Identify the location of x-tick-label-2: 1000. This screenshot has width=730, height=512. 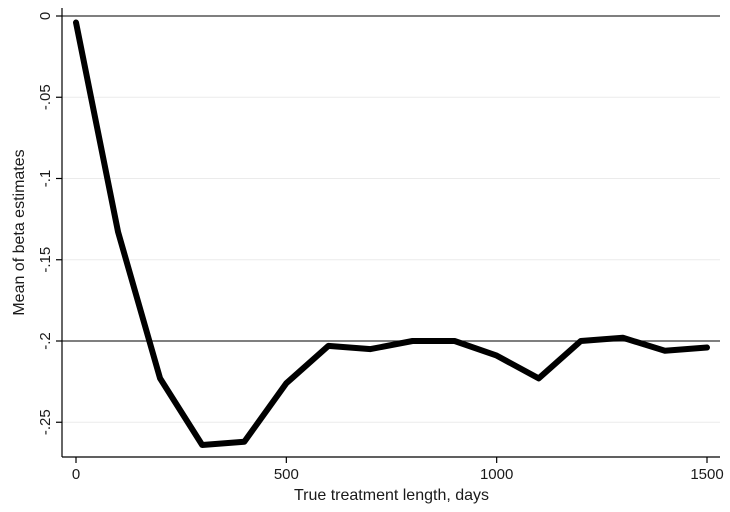
(496, 474).